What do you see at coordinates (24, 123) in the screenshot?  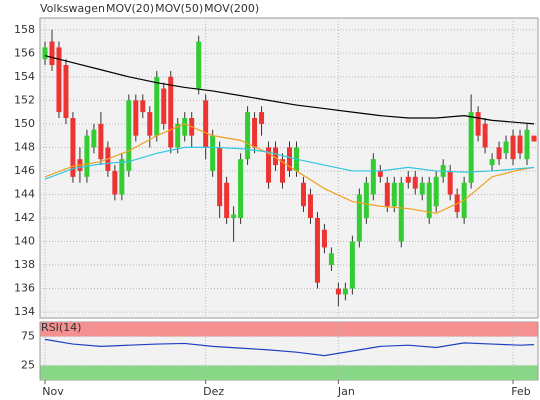 I see `y-tick-label: 150` at bounding box center [24, 123].